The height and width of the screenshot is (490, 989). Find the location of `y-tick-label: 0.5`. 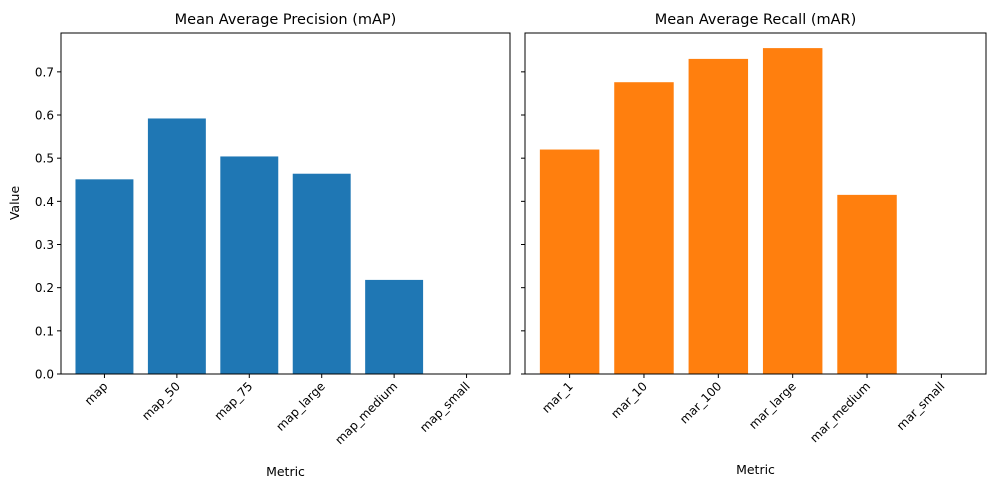

y-tick-label: 0.5 is located at coordinates (44, 159).